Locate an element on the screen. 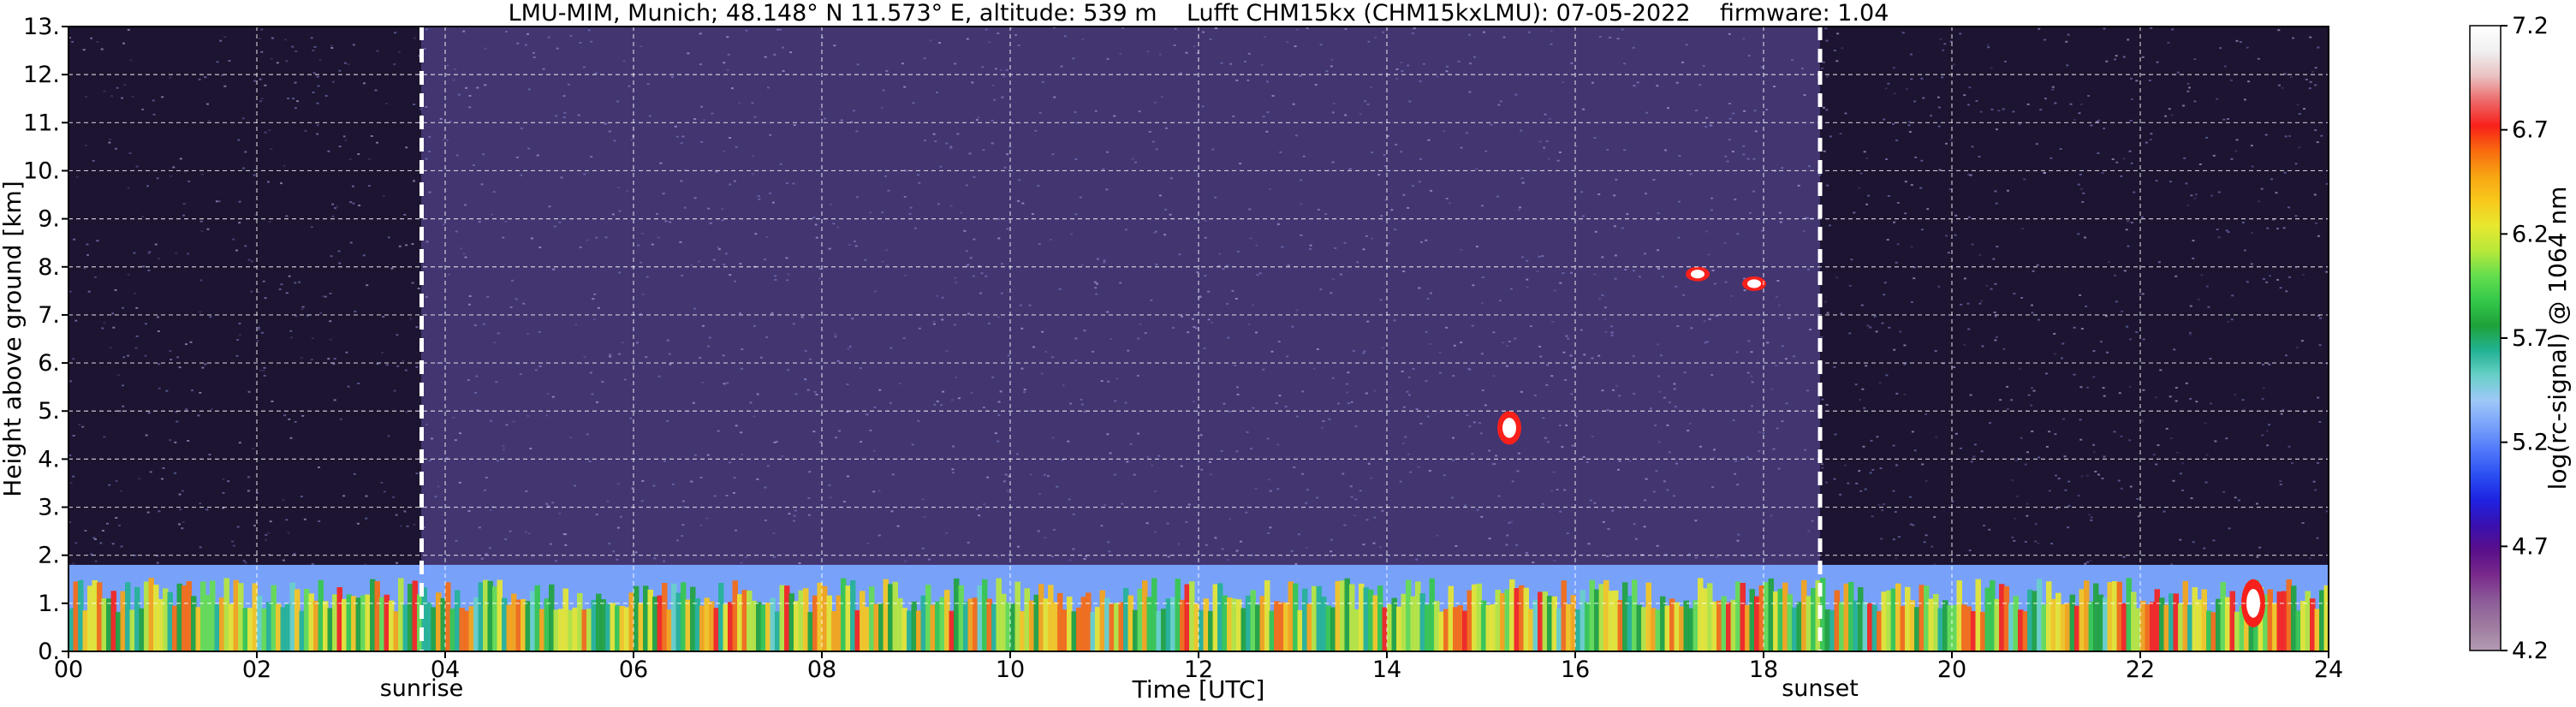 This screenshot has height=707, width=2576. y-tick-label: 3. is located at coordinates (49, 508).